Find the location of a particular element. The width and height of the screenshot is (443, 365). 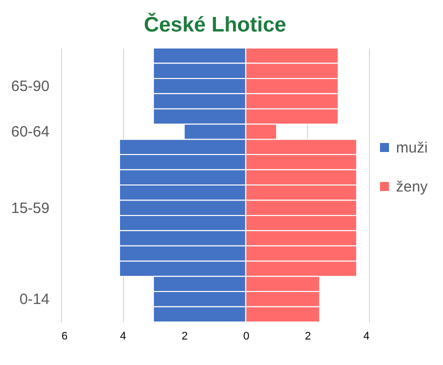

y-tick-label: 60-64 is located at coordinates (30, 132).